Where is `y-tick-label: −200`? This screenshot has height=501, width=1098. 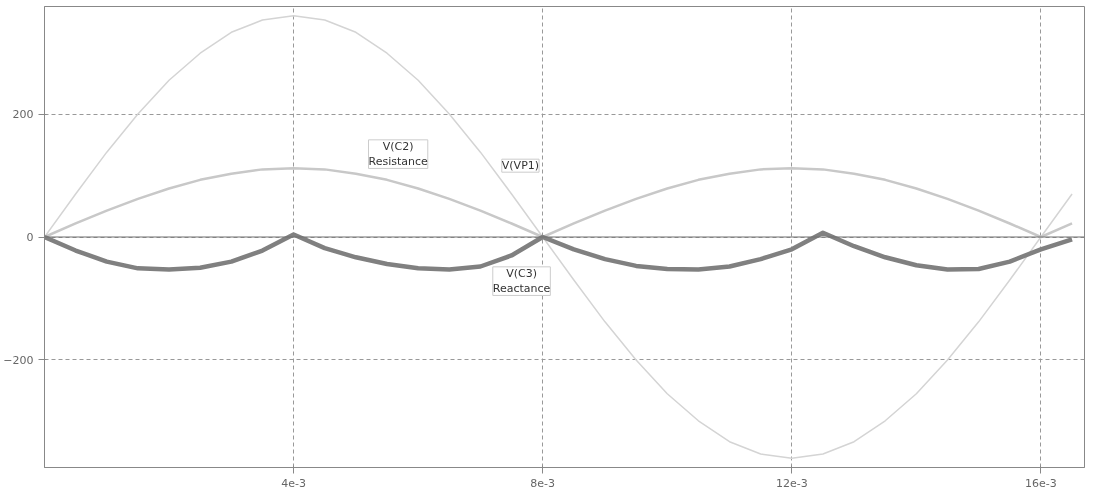
y-tick-label: −200 is located at coordinates (18, 360).